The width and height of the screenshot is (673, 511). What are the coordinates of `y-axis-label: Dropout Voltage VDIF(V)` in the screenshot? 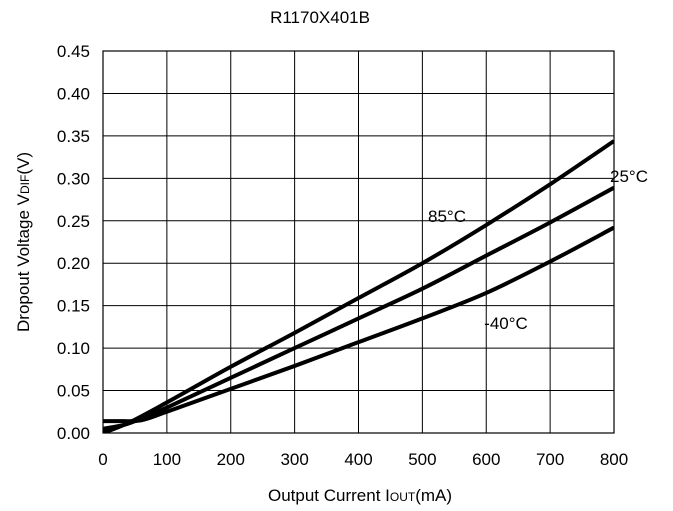 It's located at (23, 242).